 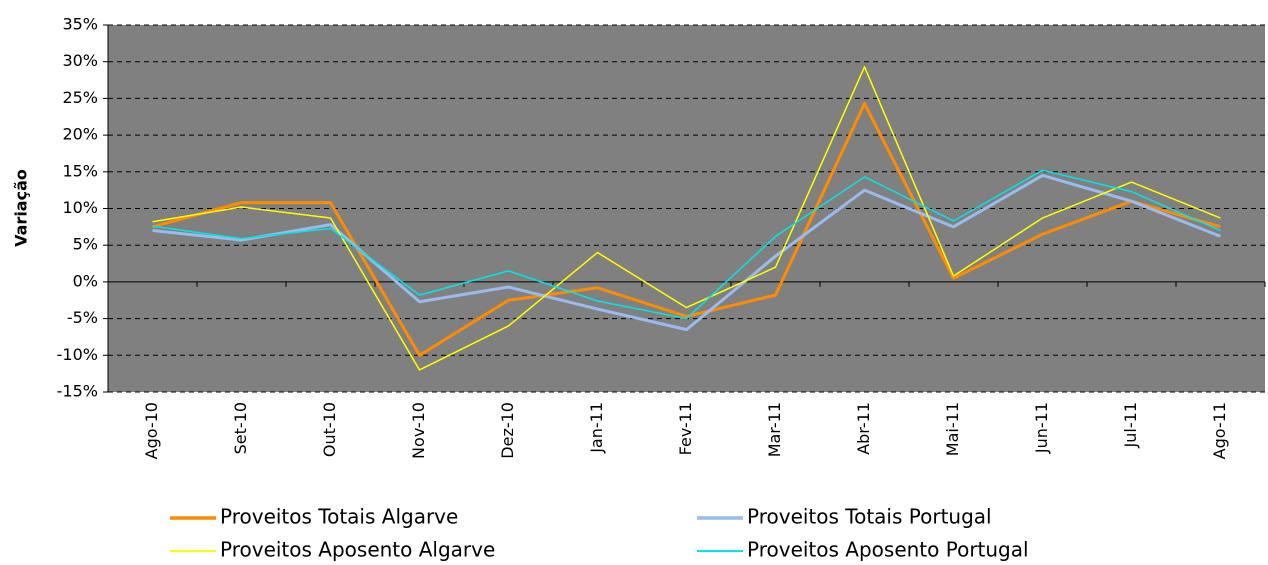 I want to click on legend-label: Proveitos Aposento Portugal, so click(x=888, y=550).